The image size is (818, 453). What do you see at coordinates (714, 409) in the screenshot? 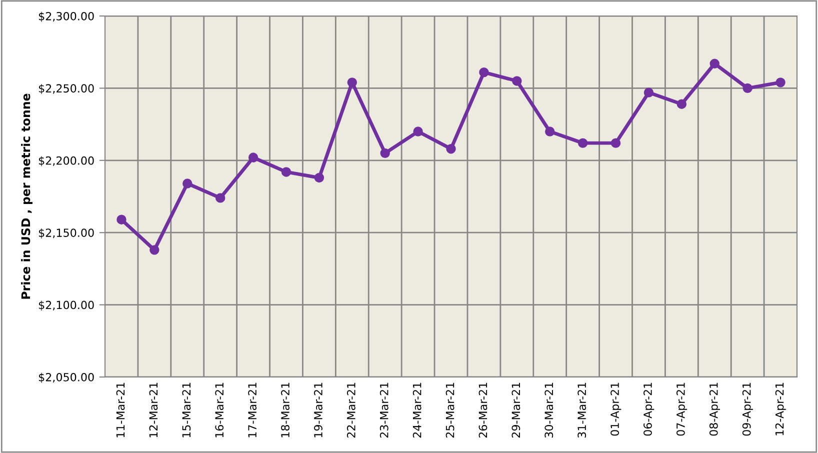
I see `x-tick-label: 08-Apr-21` at bounding box center [714, 409].